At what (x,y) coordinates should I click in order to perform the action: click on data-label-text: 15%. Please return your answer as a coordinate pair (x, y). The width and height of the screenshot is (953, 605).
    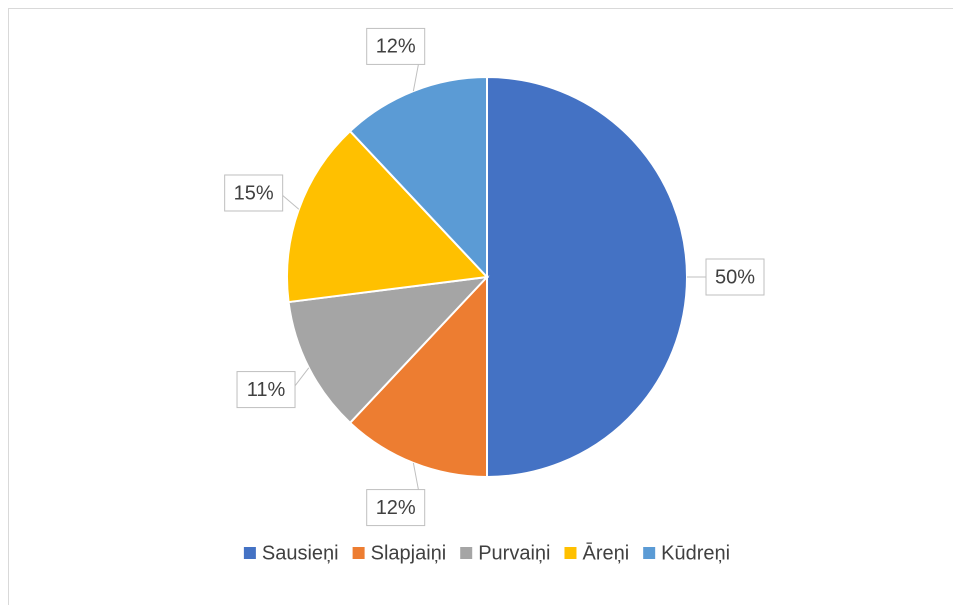
    Looking at the image, I should click on (254, 193).